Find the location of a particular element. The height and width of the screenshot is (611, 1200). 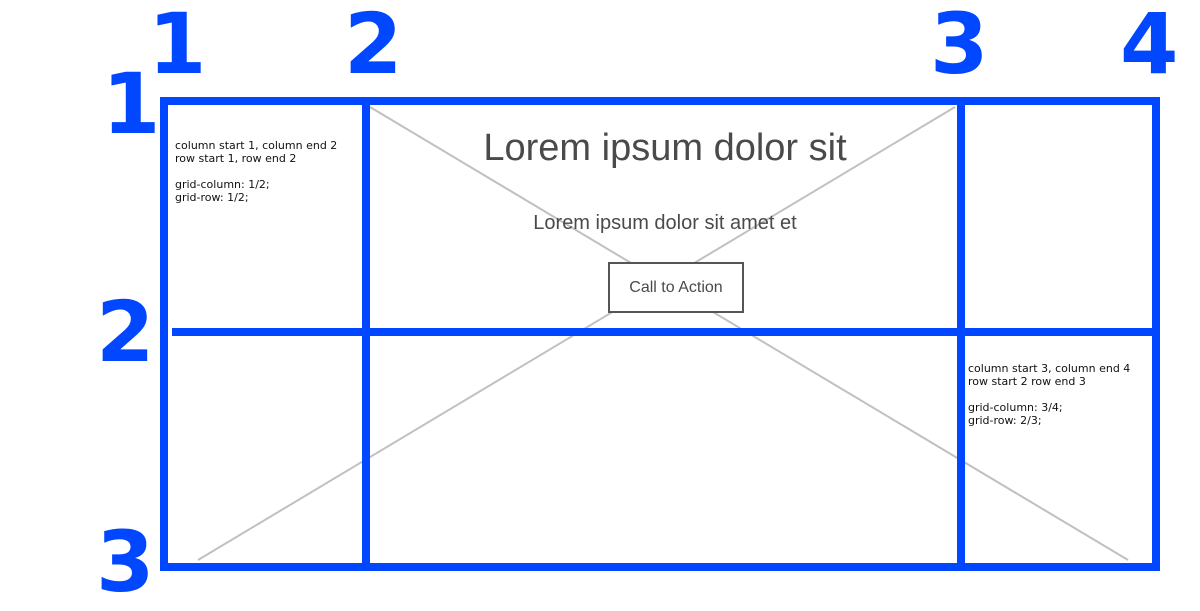

column-line-number-2: 2 is located at coordinates (373, 46).